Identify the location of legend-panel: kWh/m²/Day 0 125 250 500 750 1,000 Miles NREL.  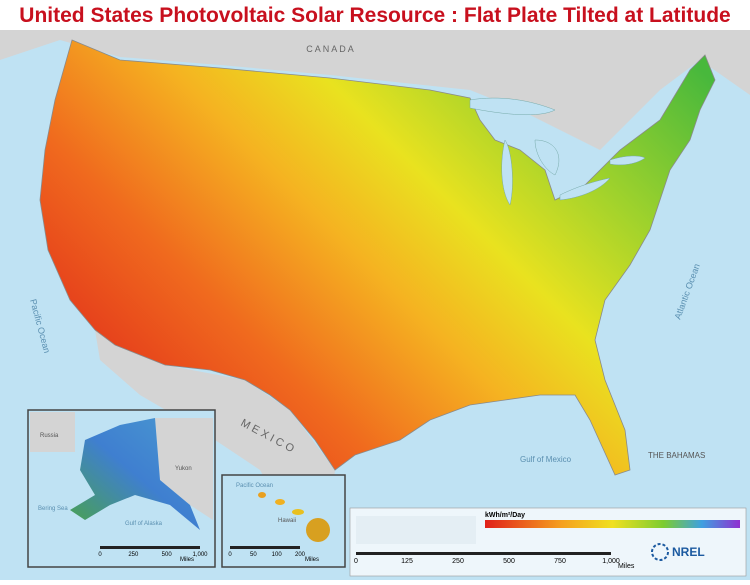
(548, 542).